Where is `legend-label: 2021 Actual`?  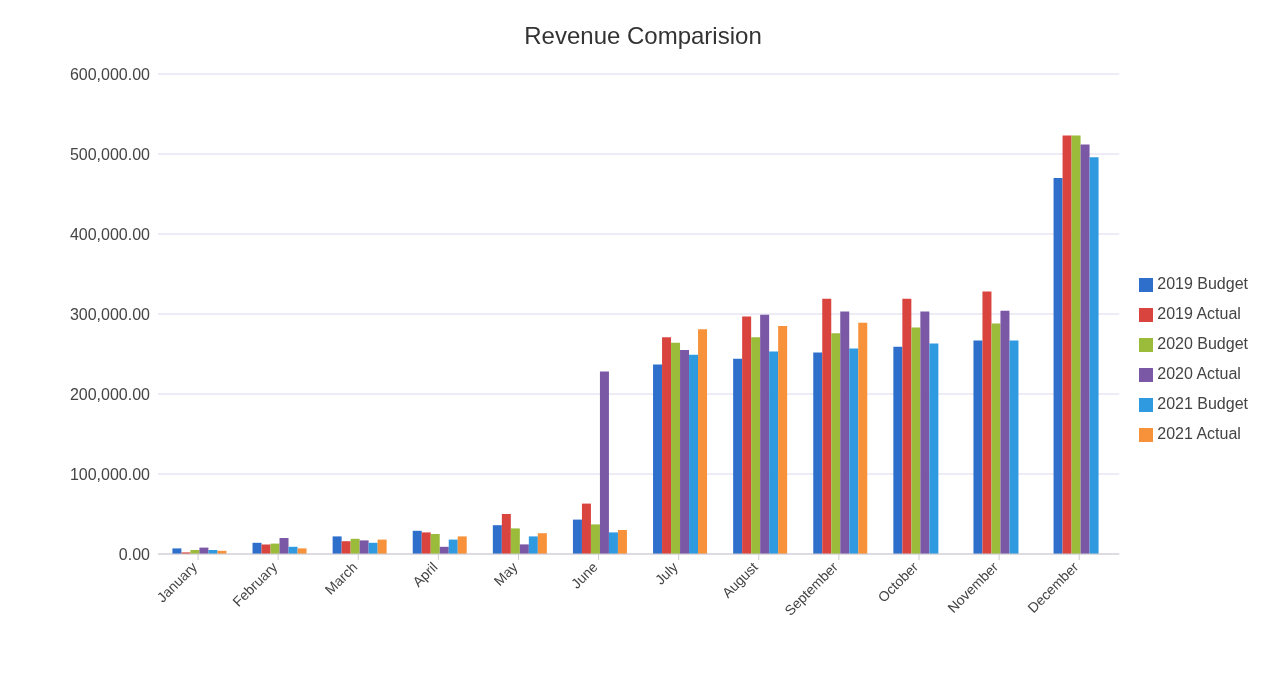 legend-label: 2021 Actual is located at coordinates (1199, 433).